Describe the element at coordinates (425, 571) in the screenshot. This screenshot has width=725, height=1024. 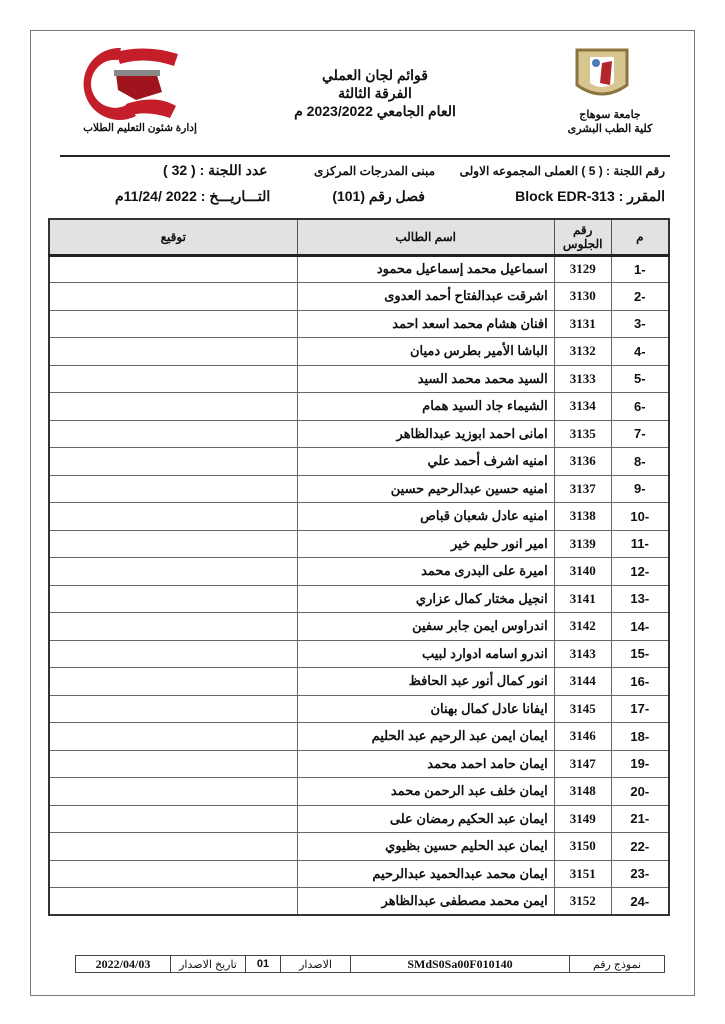
I see `student-name: اميرة على البدرى محمد` at that location.